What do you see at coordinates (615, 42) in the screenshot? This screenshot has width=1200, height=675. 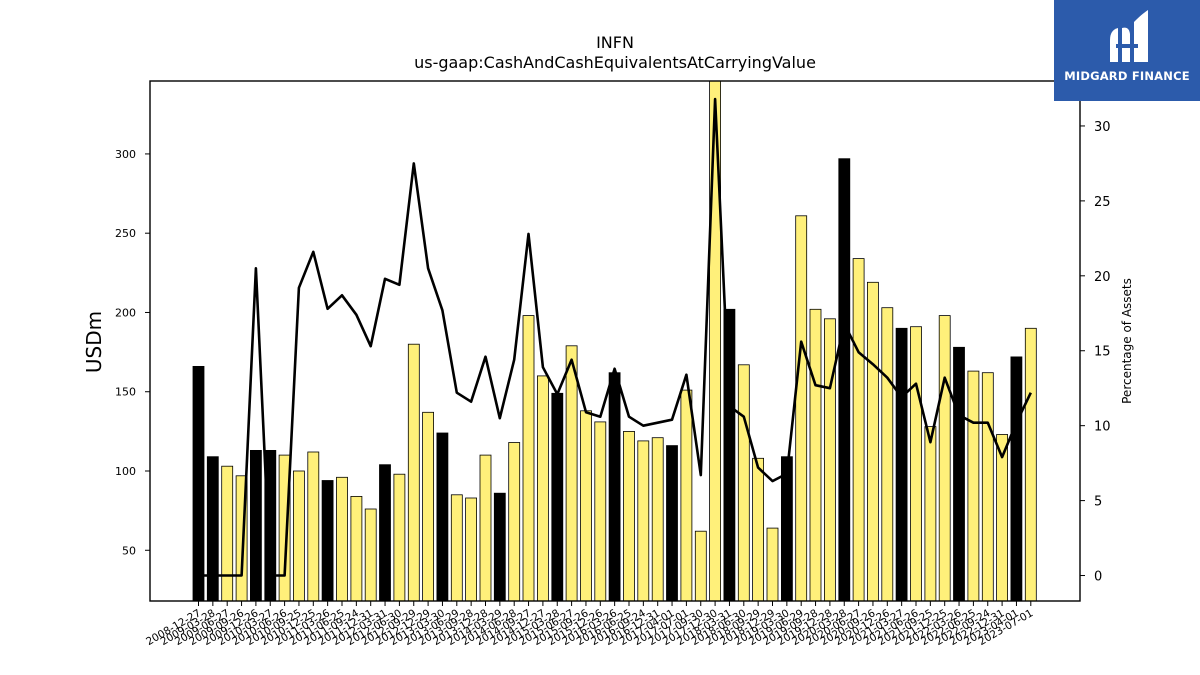 I see `chart-title: INFN` at bounding box center [615, 42].